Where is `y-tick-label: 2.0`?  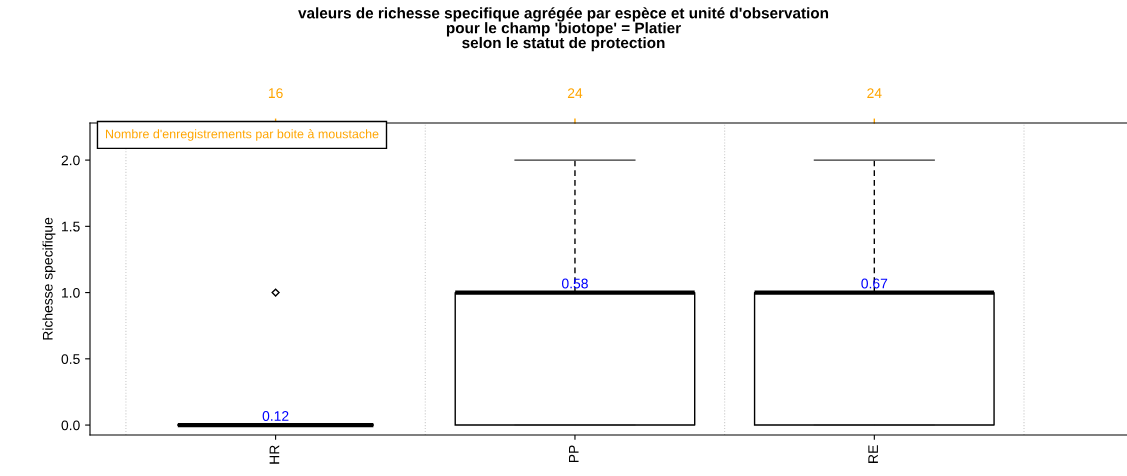 y-tick-label: 2.0 is located at coordinates (70, 160).